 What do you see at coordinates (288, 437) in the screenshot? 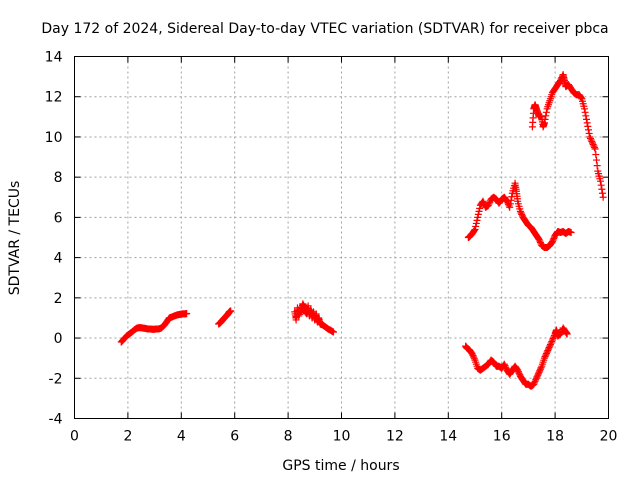
I see `x-tick-label: 8` at bounding box center [288, 437].